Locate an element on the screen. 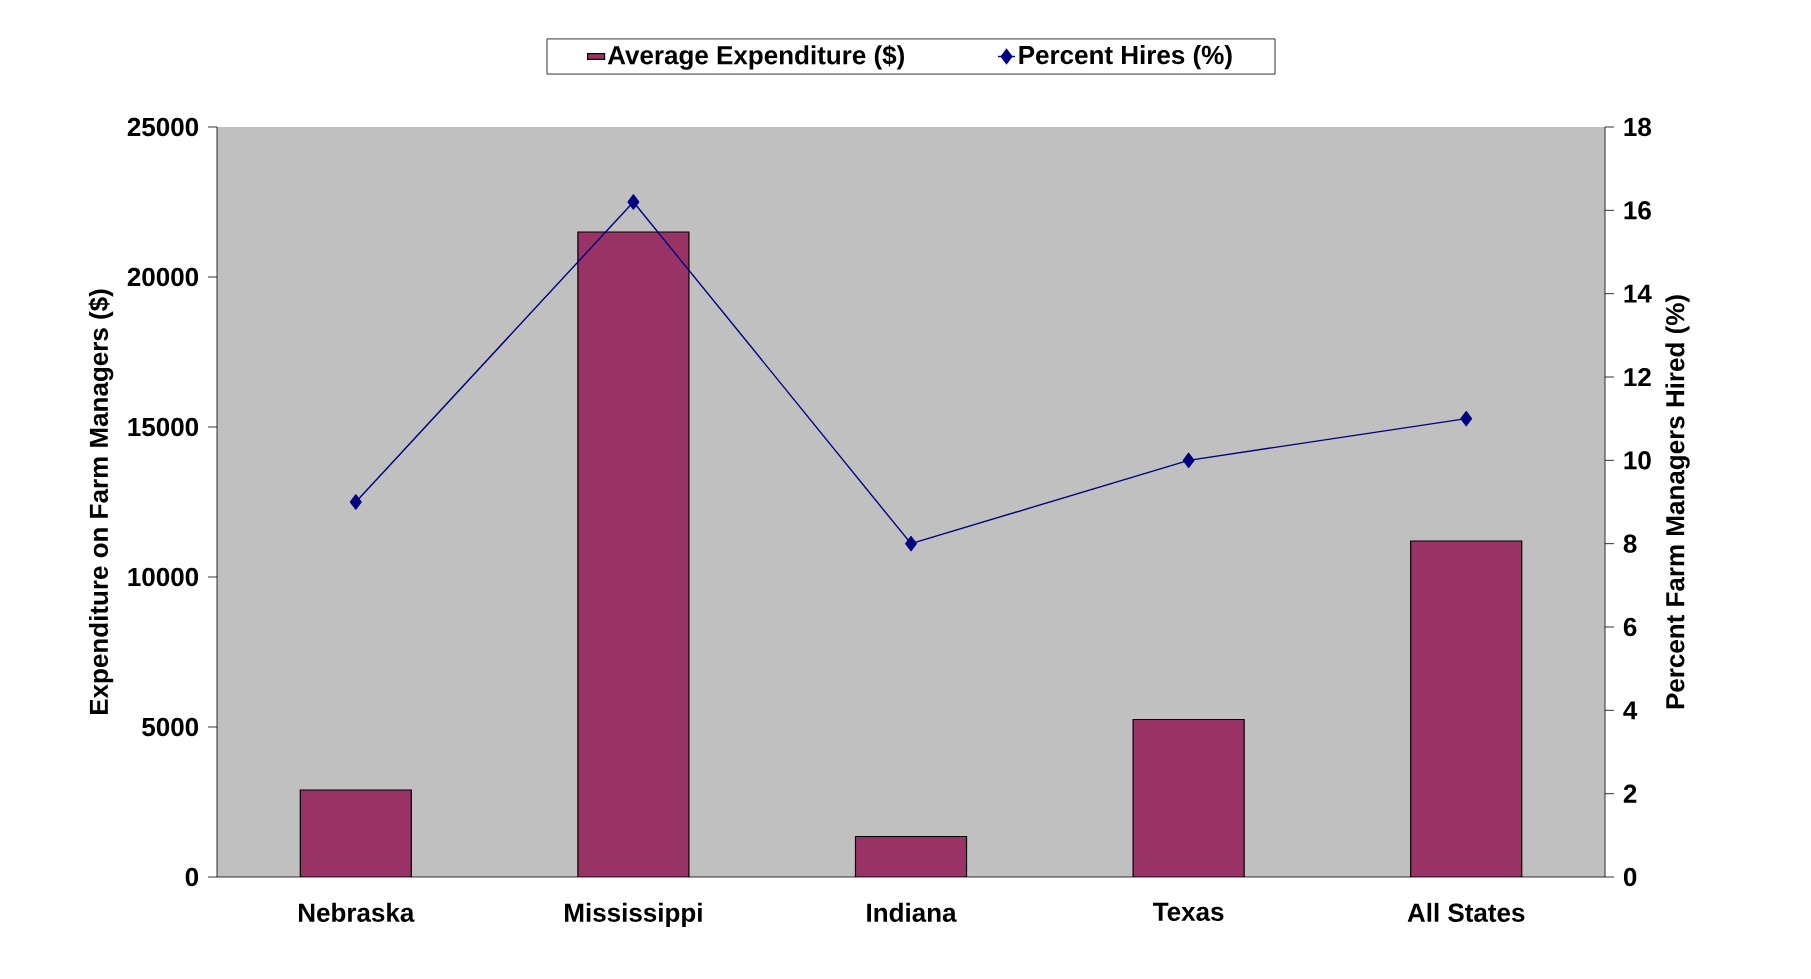  y-tick-label: 20000 is located at coordinates (163, 277).